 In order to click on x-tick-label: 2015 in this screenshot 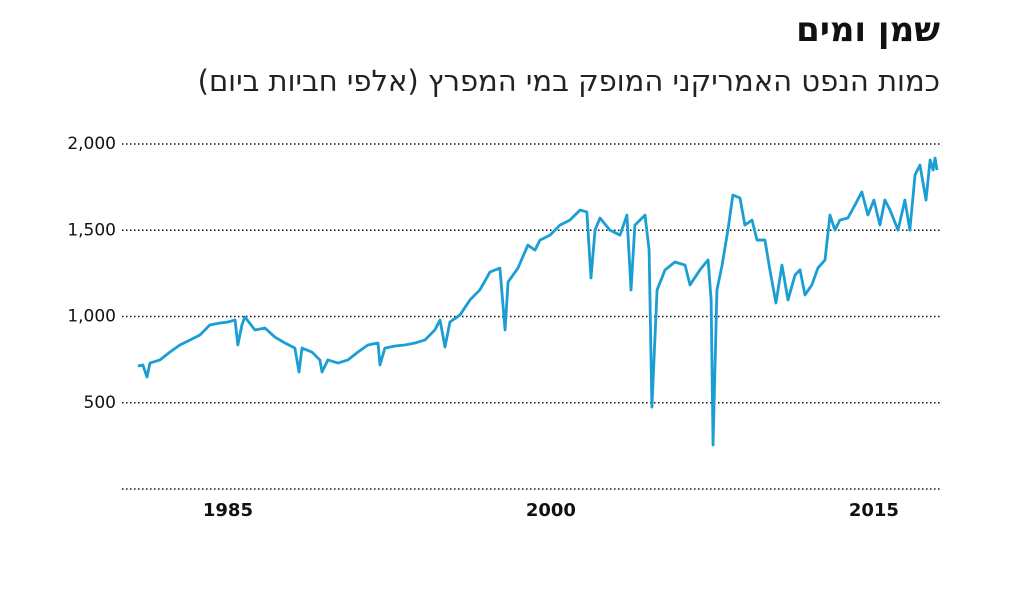, I will do `click(874, 510)`.